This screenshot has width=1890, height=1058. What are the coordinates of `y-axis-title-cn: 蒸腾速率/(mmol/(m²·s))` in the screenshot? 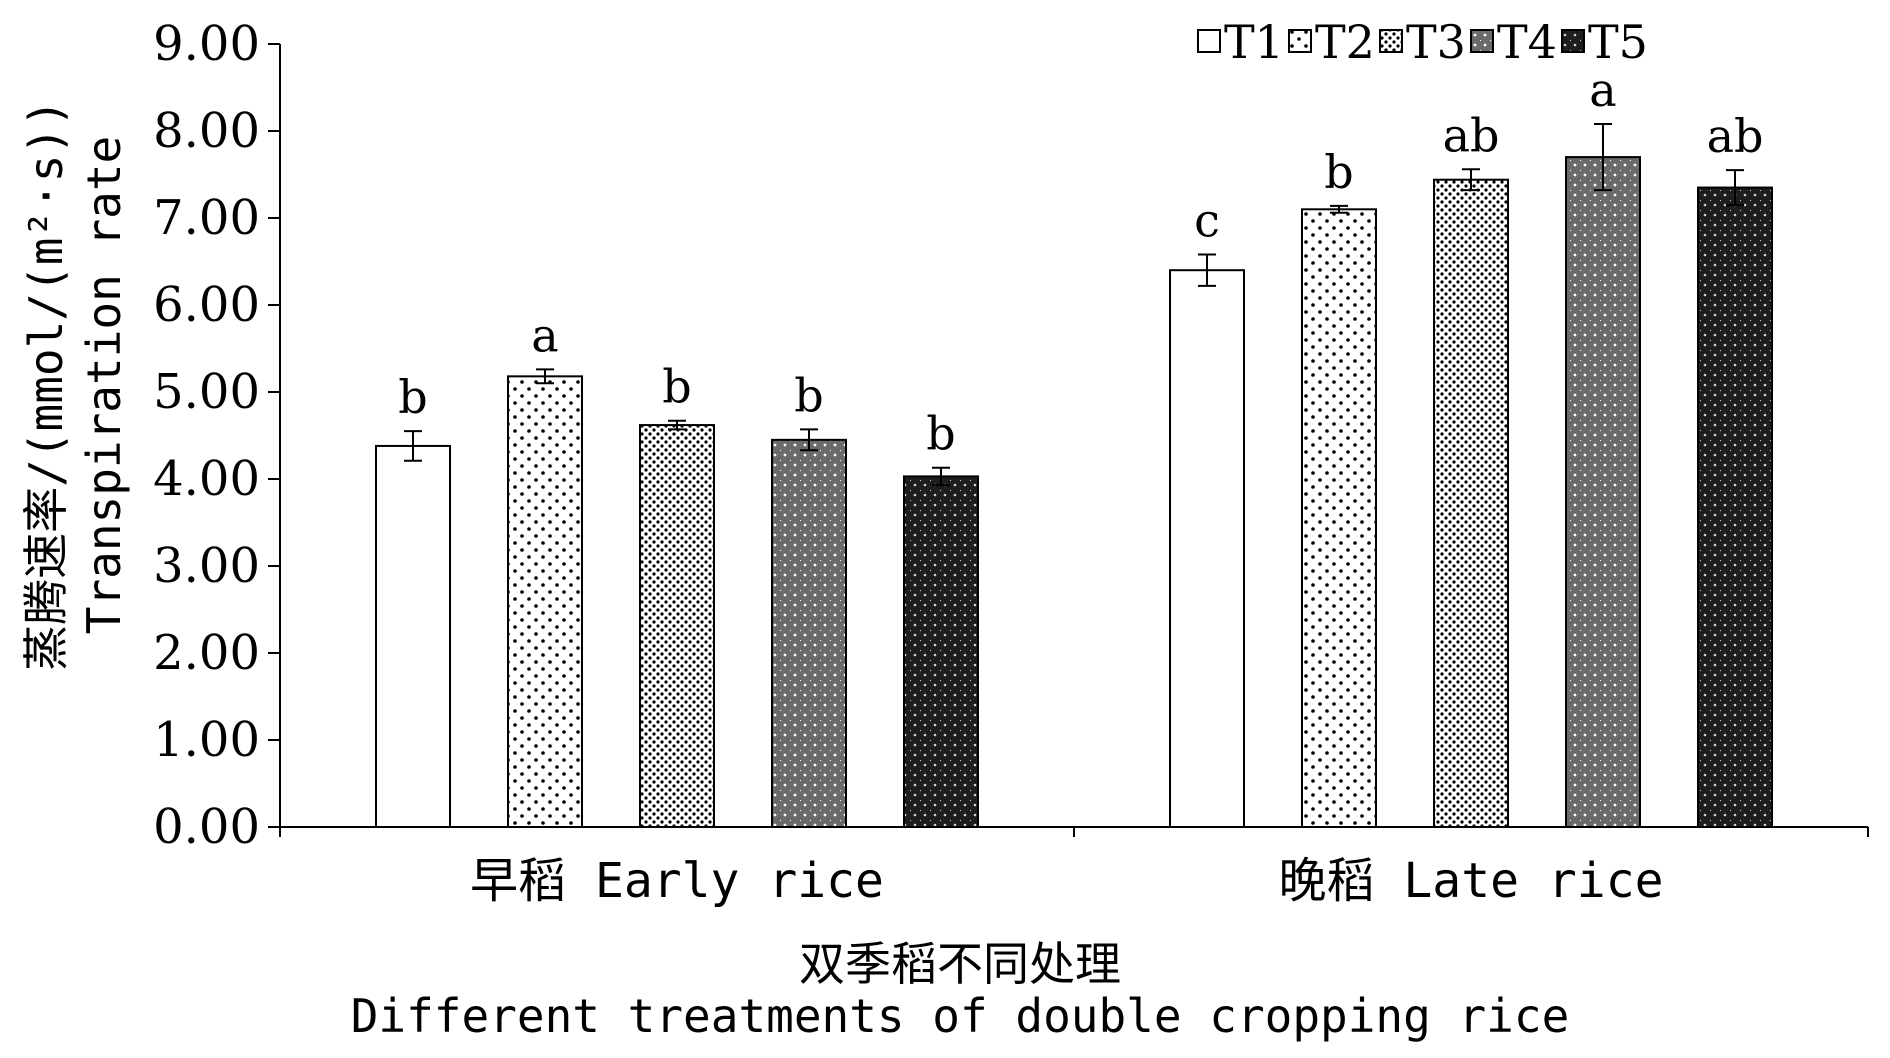 It's located at (46, 385).